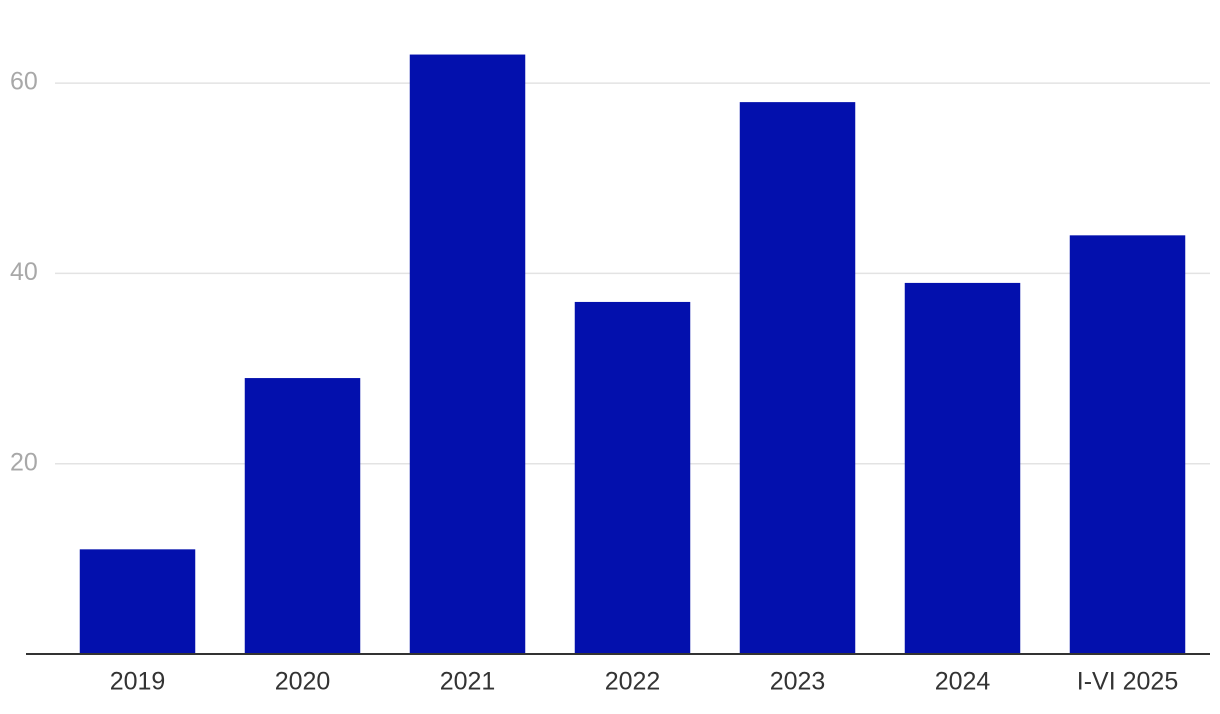  What do you see at coordinates (24, 82) in the screenshot?
I see `y-tick-label: 60` at bounding box center [24, 82].